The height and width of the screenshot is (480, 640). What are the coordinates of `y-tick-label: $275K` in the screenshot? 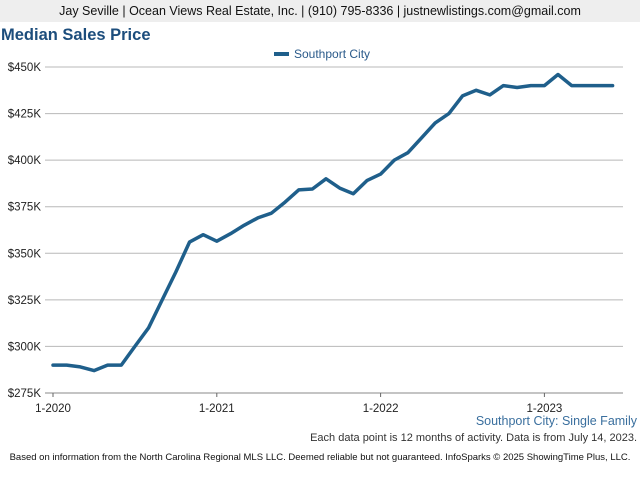 It's located at (25, 394).